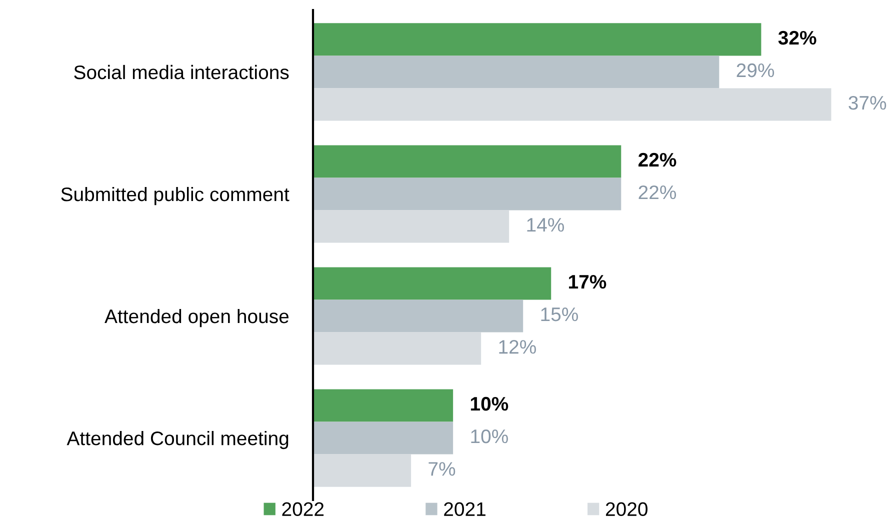 The image size is (896, 531). What do you see at coordinates (755, 70) in the screenshot?
I see `data-label: 29%` at bounding box center [755, 70].